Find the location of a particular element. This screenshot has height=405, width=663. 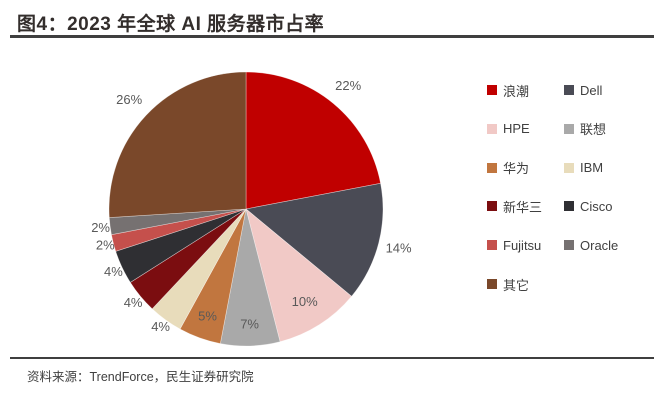

legend-label: 其它 is located at coordinates (516, 285).